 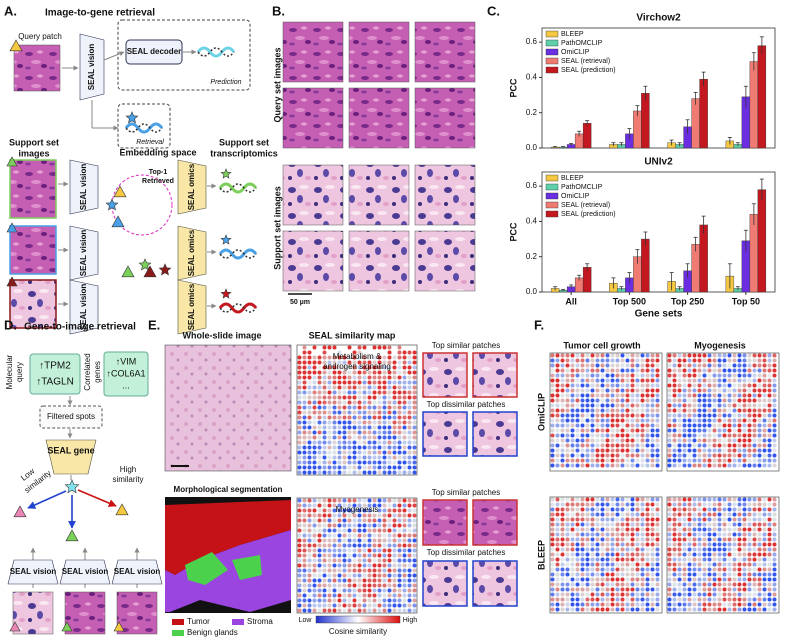 I want to click on label: images, so click(x=33, y=153).